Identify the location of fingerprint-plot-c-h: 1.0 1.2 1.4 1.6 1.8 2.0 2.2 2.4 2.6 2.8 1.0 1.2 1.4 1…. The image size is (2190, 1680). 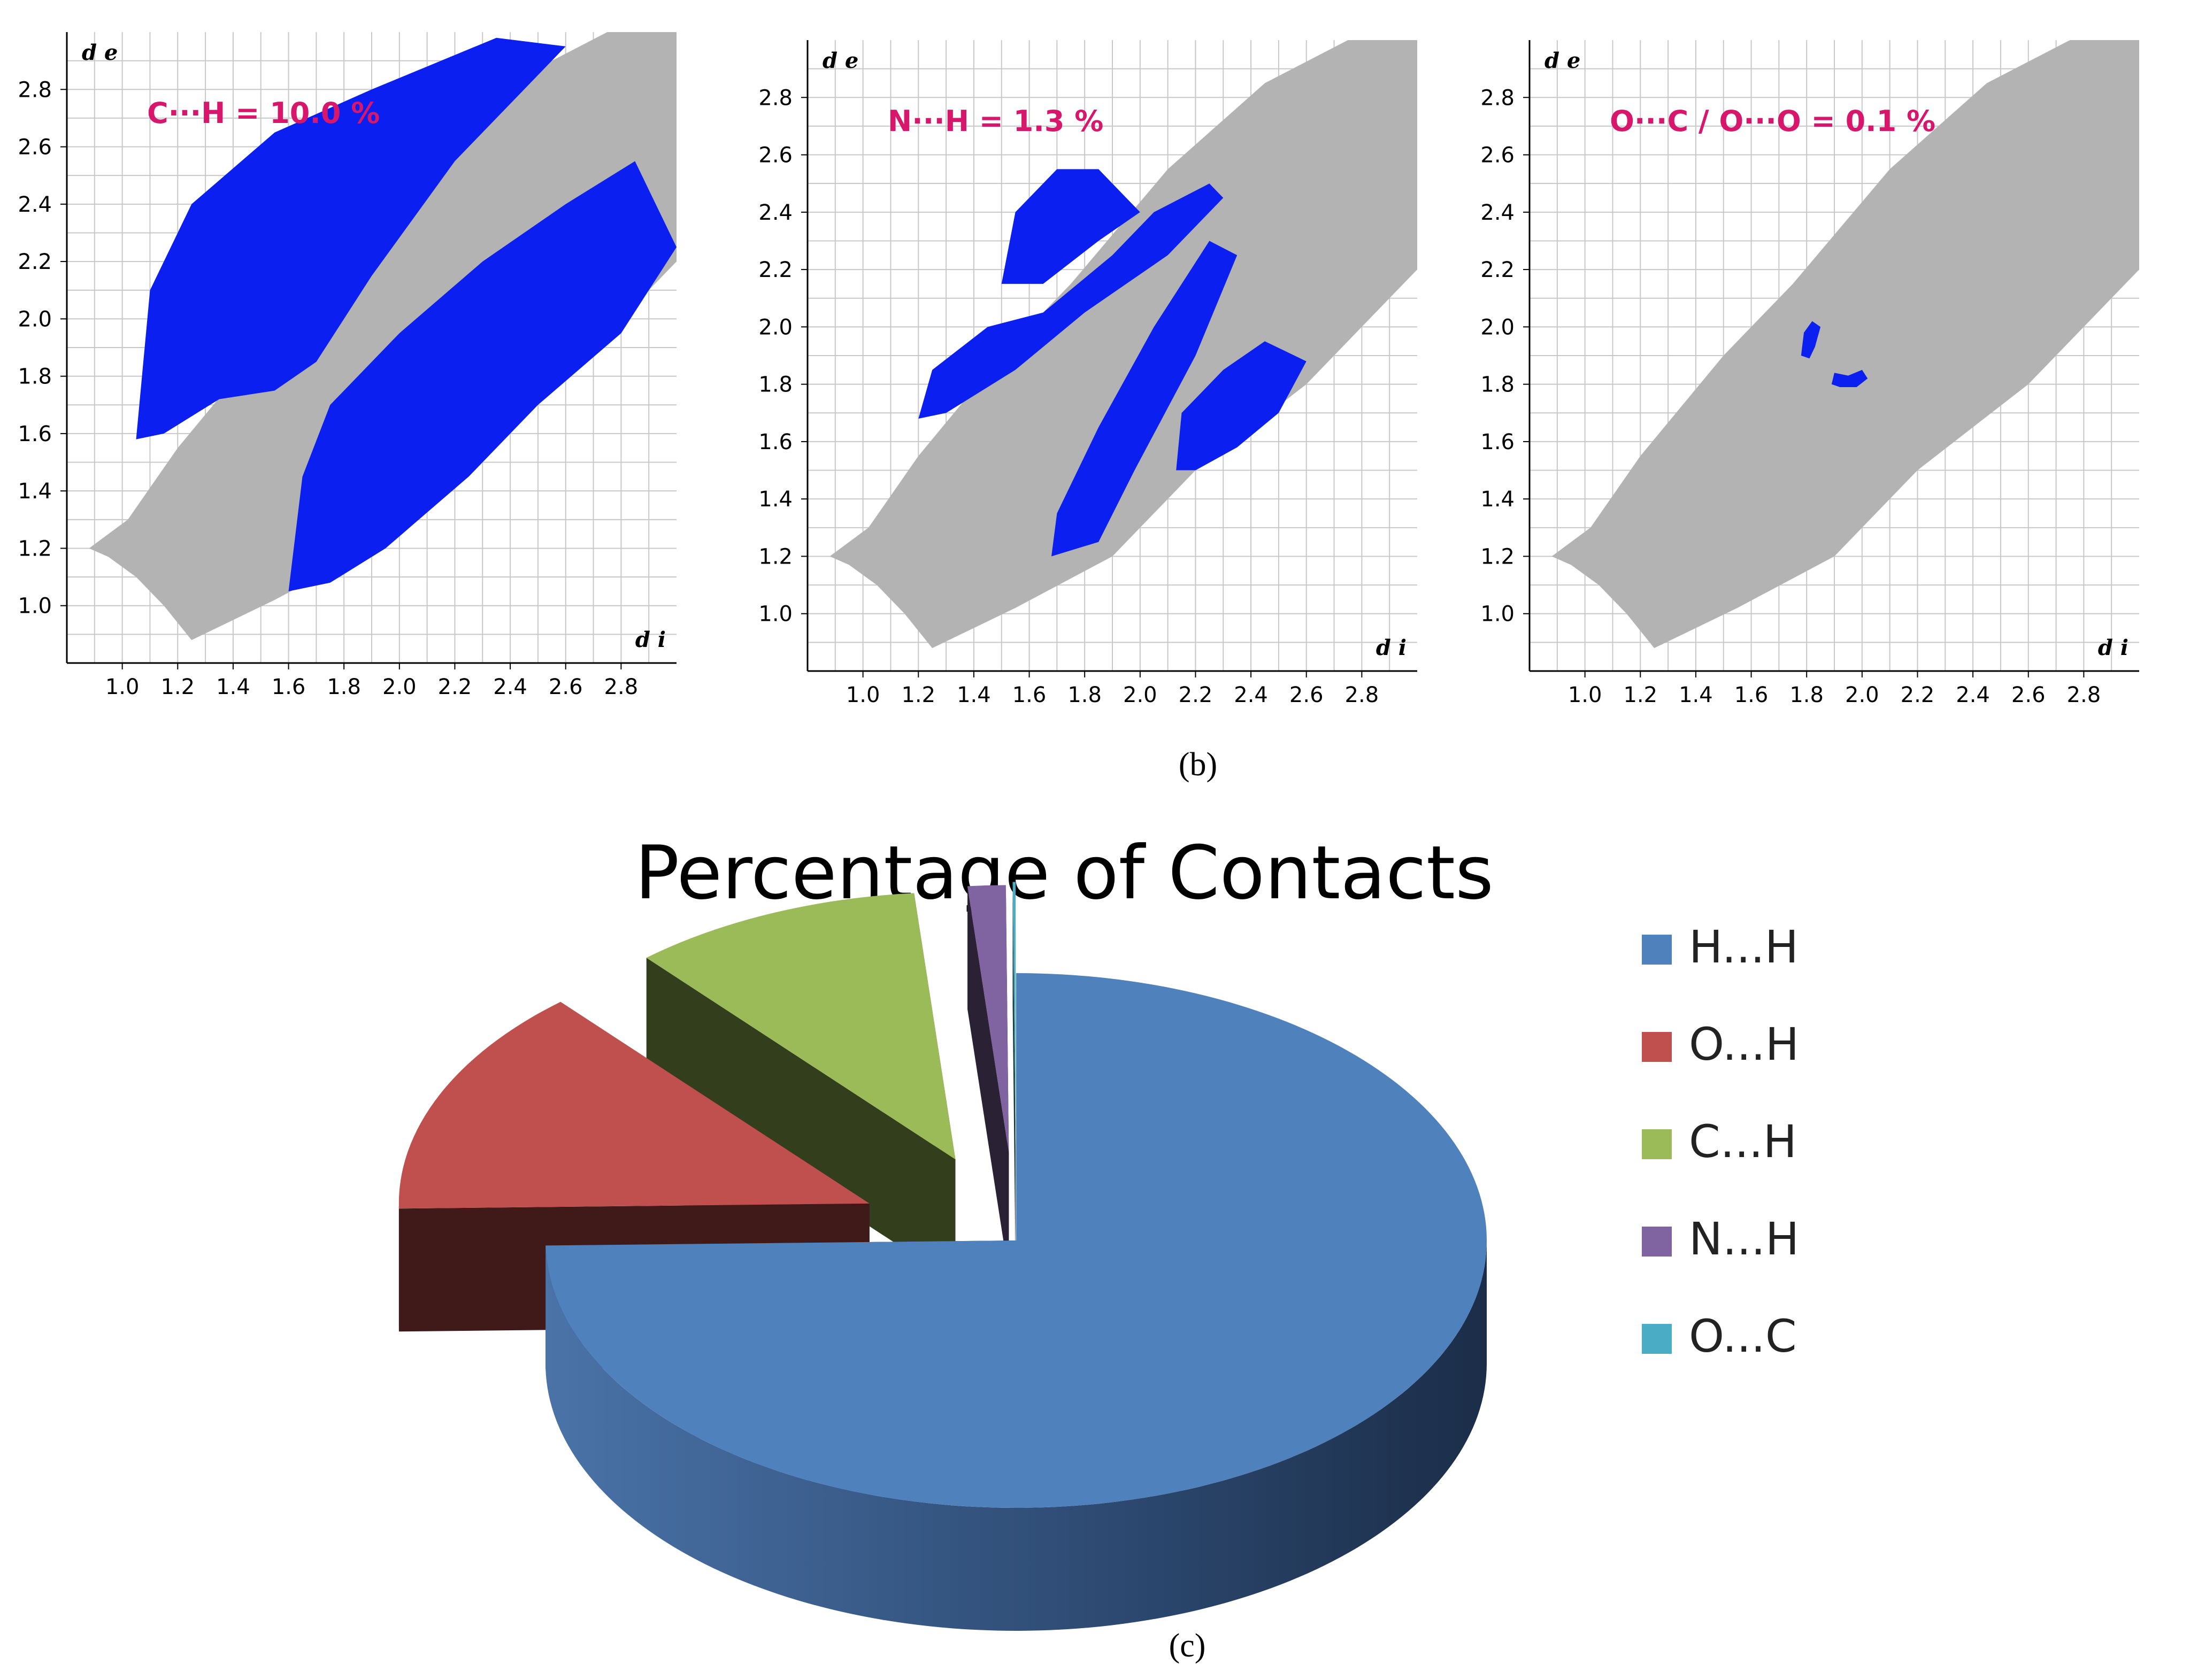
(347, 365).